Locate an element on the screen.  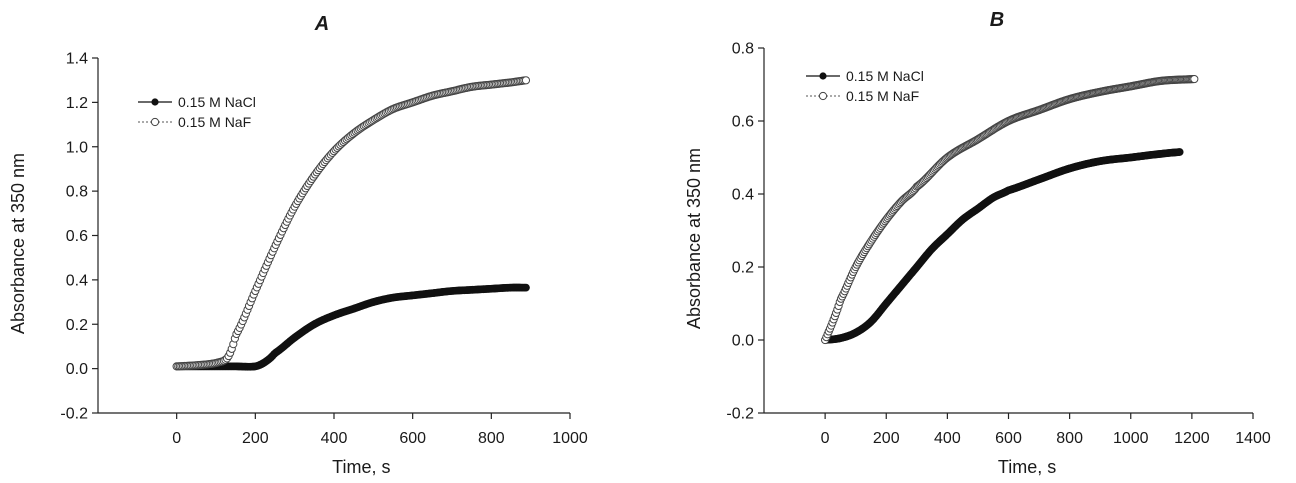
y-tick-label: 1.0 is located at coordinates (77, 147).